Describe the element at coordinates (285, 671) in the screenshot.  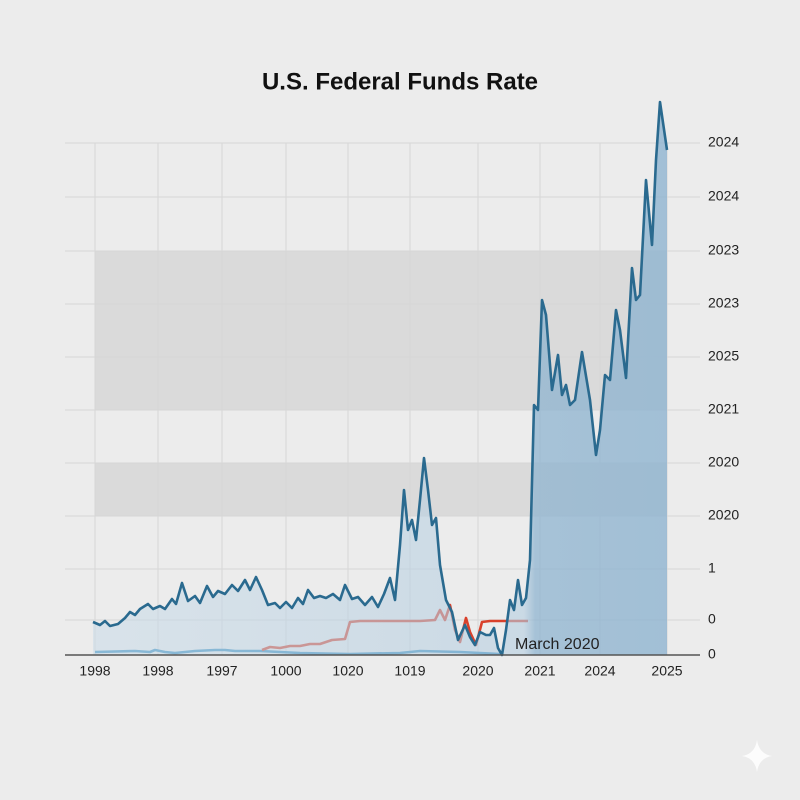
I see `x-tick-label: 1000` at that location.